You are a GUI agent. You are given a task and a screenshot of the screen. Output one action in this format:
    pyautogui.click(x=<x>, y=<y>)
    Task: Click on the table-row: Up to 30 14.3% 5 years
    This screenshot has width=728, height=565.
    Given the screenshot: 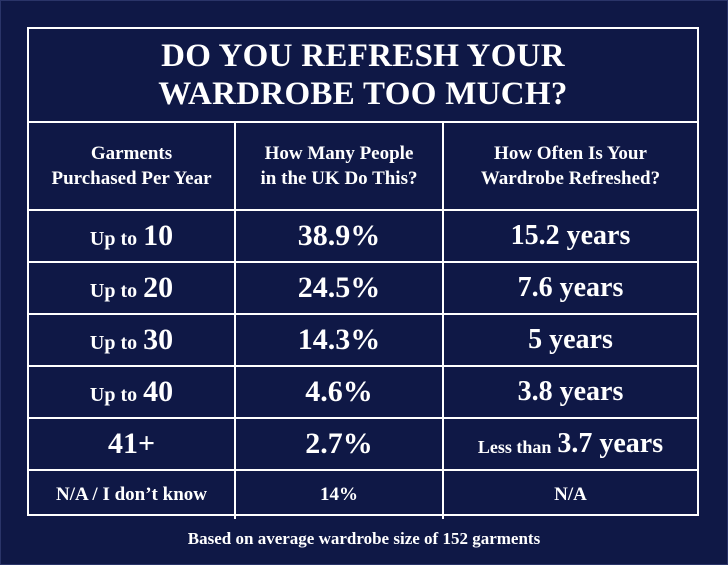 What is the action you would take?
    pyautogui.click(x=363, y=341)
    